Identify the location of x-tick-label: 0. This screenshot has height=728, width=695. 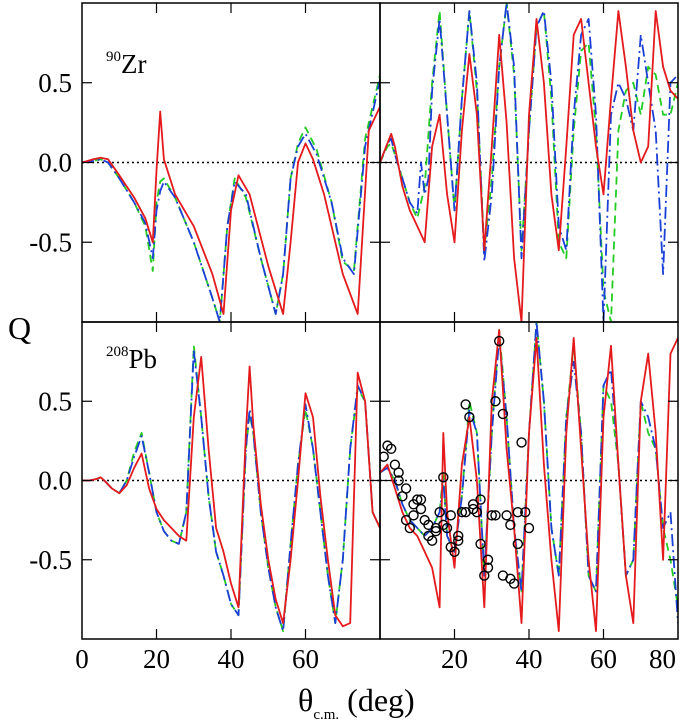
(82, 659).